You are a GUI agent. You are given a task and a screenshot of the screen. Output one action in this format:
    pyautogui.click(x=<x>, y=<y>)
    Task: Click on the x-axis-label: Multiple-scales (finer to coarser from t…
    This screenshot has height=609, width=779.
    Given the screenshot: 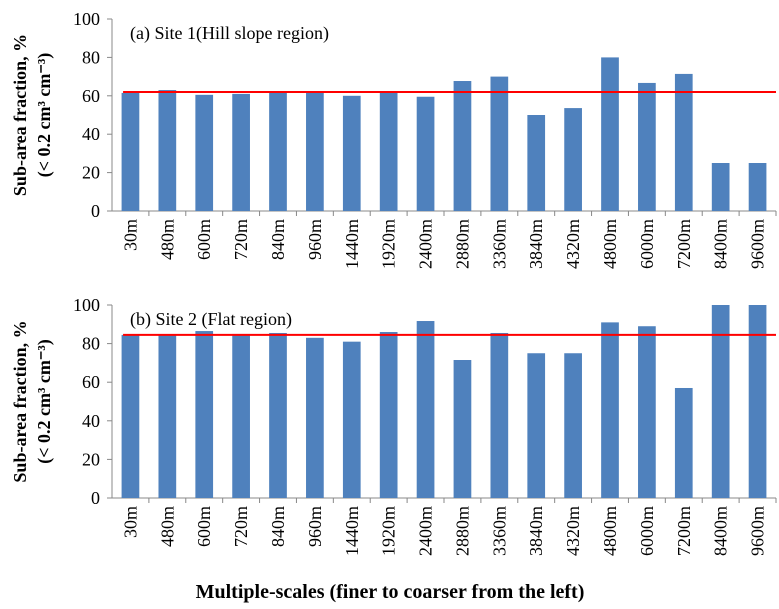 What is the action you would take?
    pyautogui.click(x=390, y=592)
    